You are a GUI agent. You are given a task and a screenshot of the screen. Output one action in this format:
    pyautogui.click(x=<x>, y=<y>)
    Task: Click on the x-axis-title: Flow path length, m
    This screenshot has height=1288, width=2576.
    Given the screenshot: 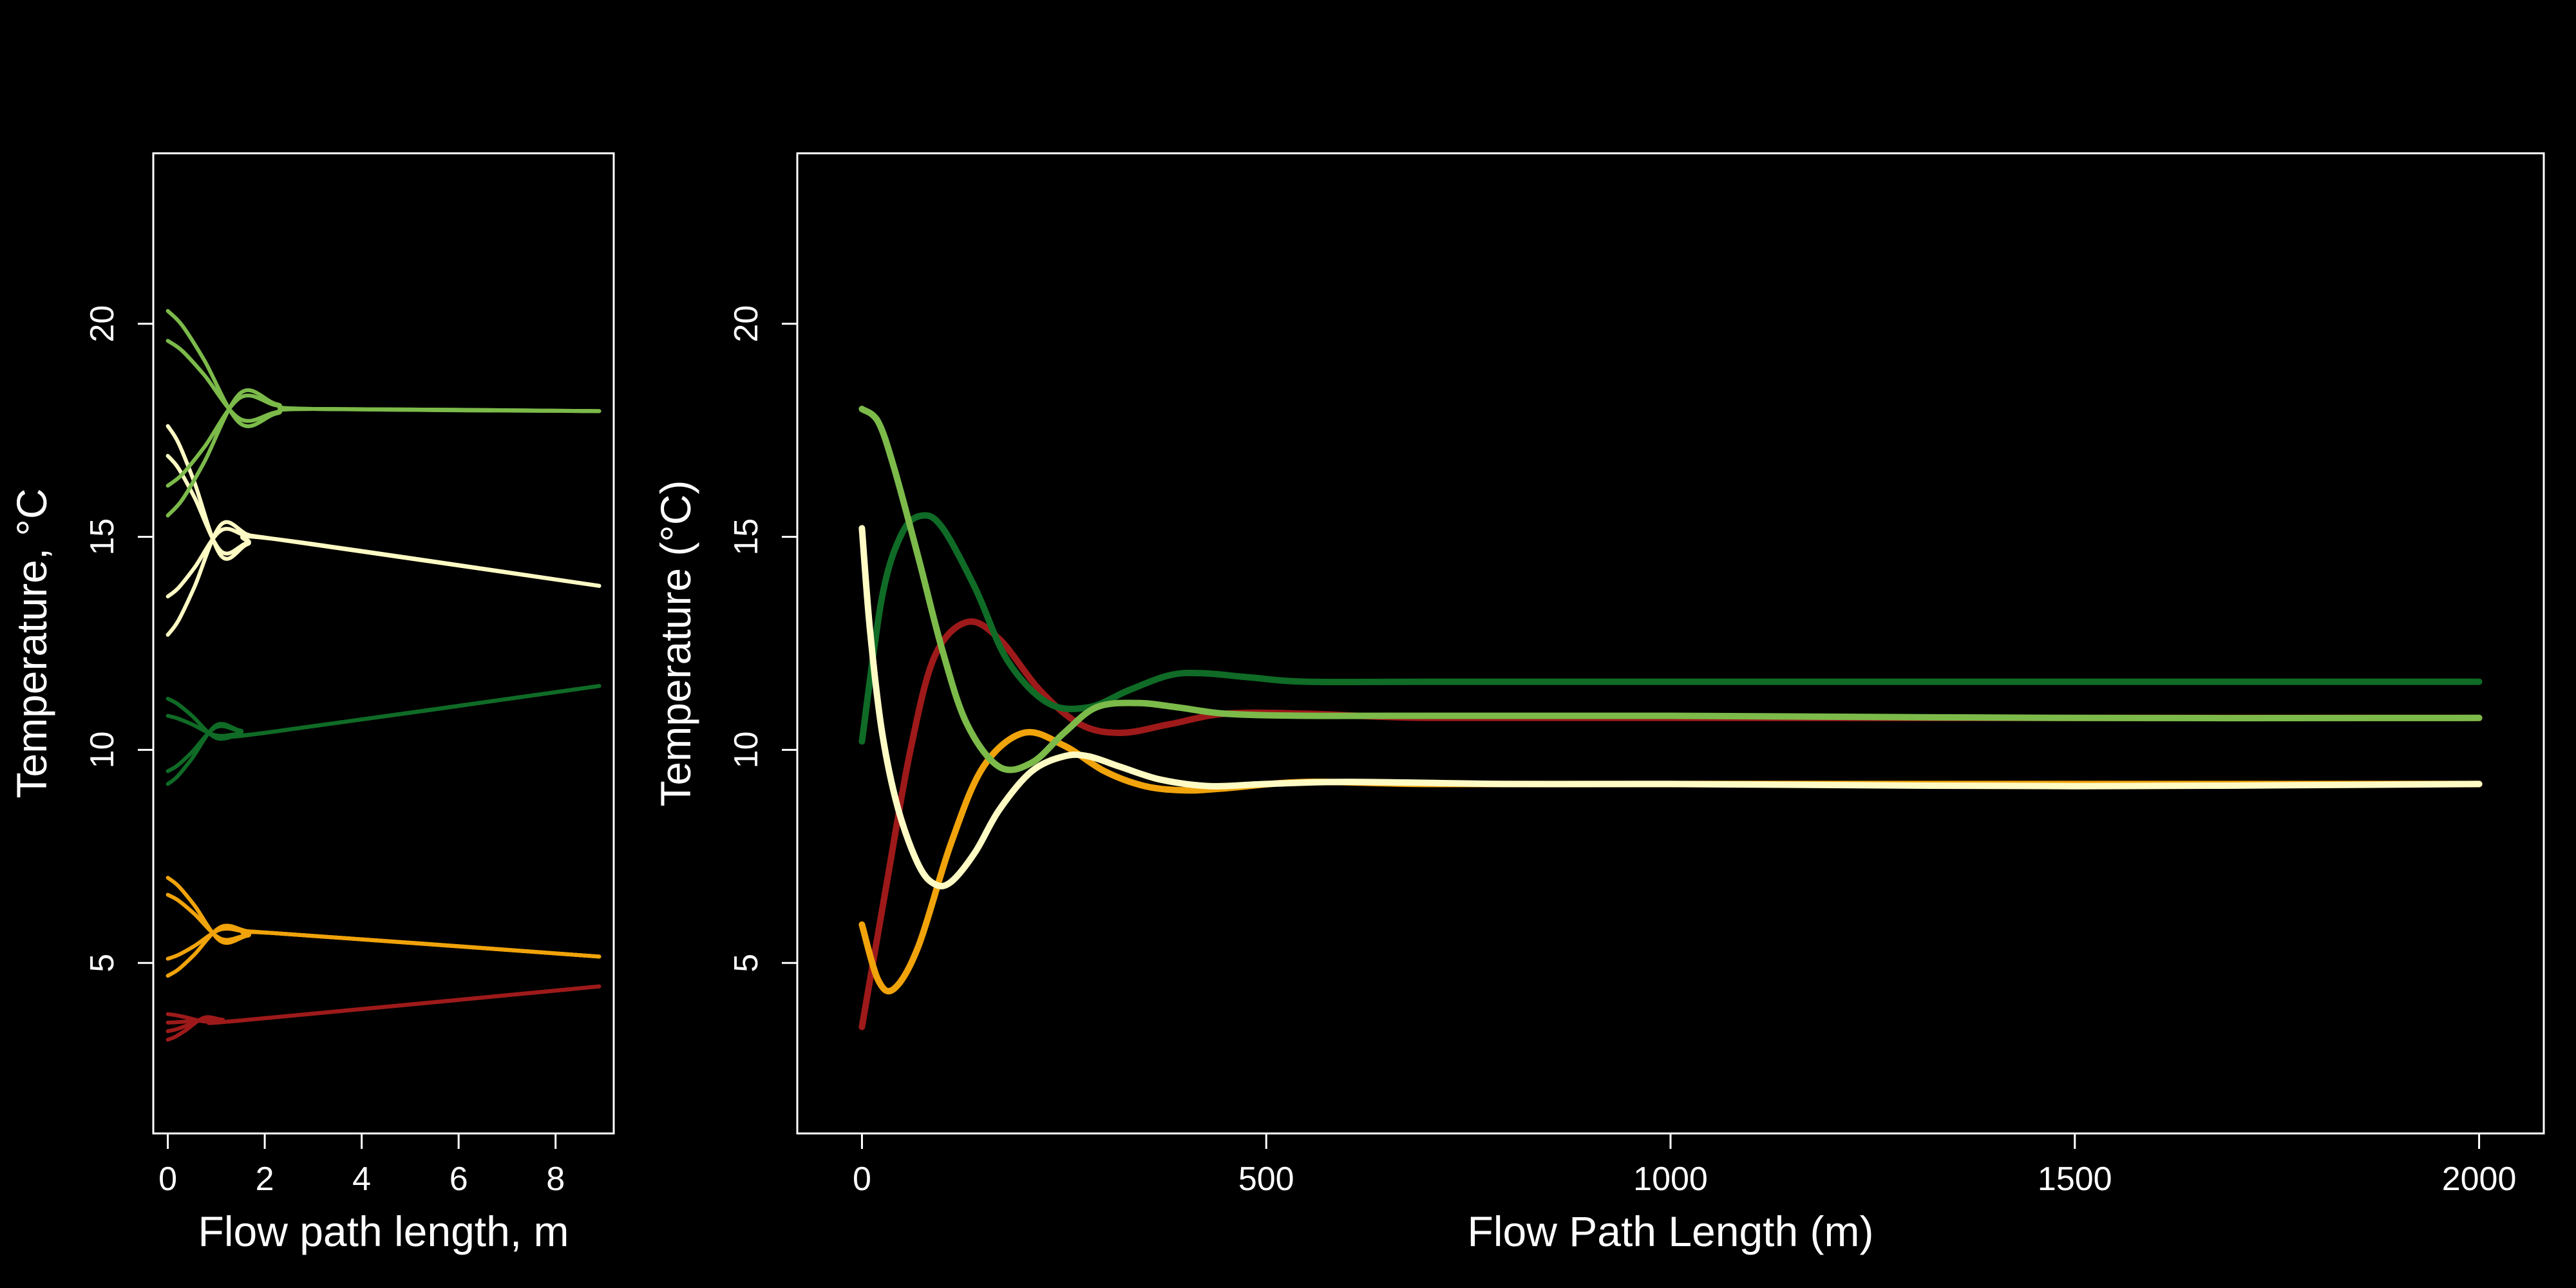 What is the action you would take?
    pyautogui.click(x=383, y=1231)
    